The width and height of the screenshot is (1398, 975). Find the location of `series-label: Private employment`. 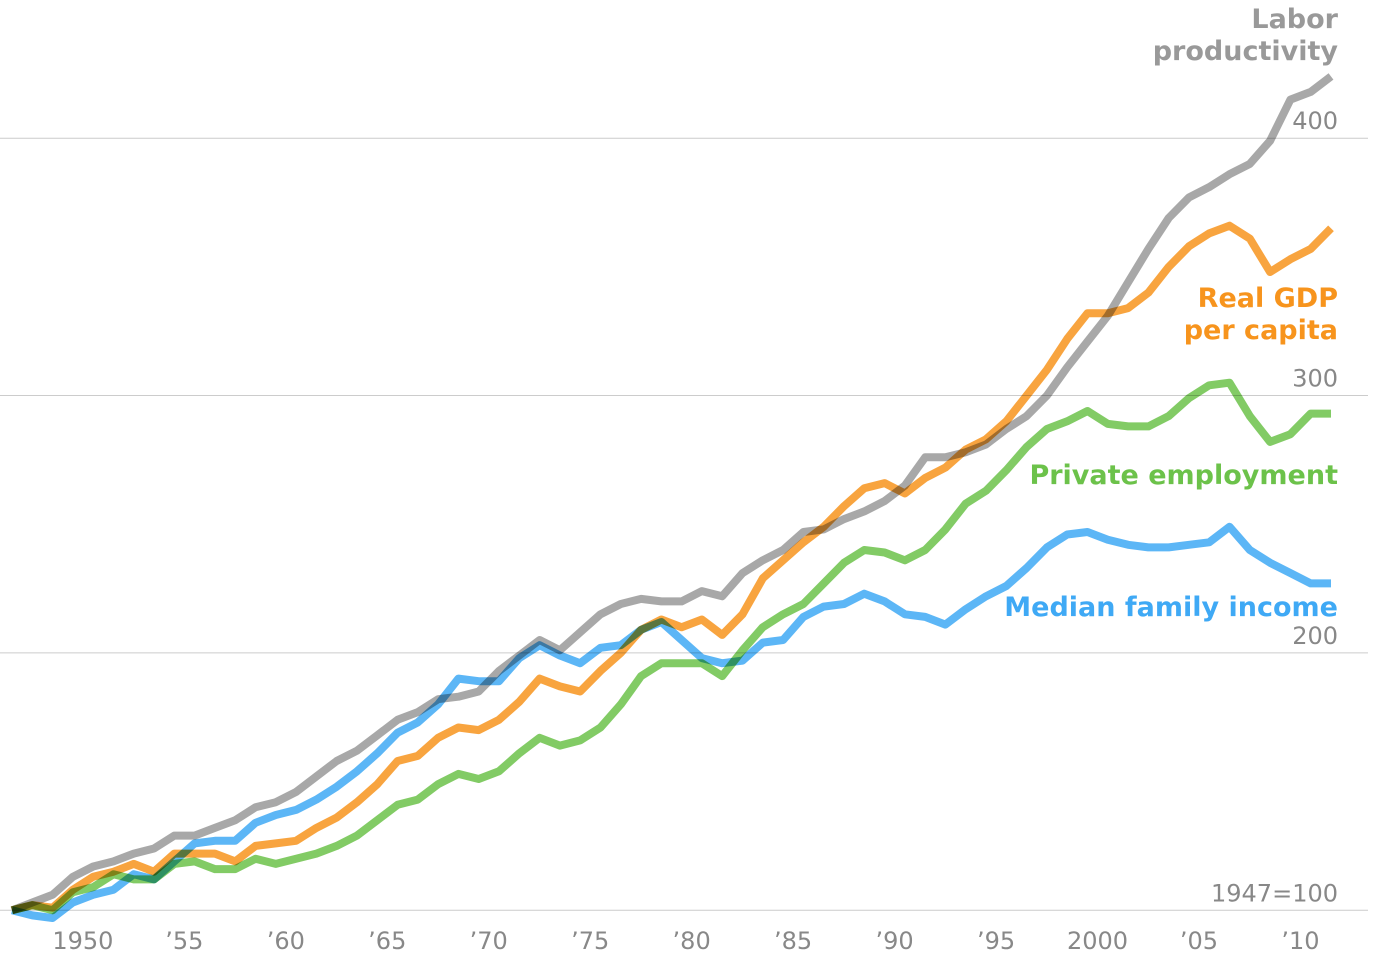

series-label: Private employment is located at coordinates (1183, 475).